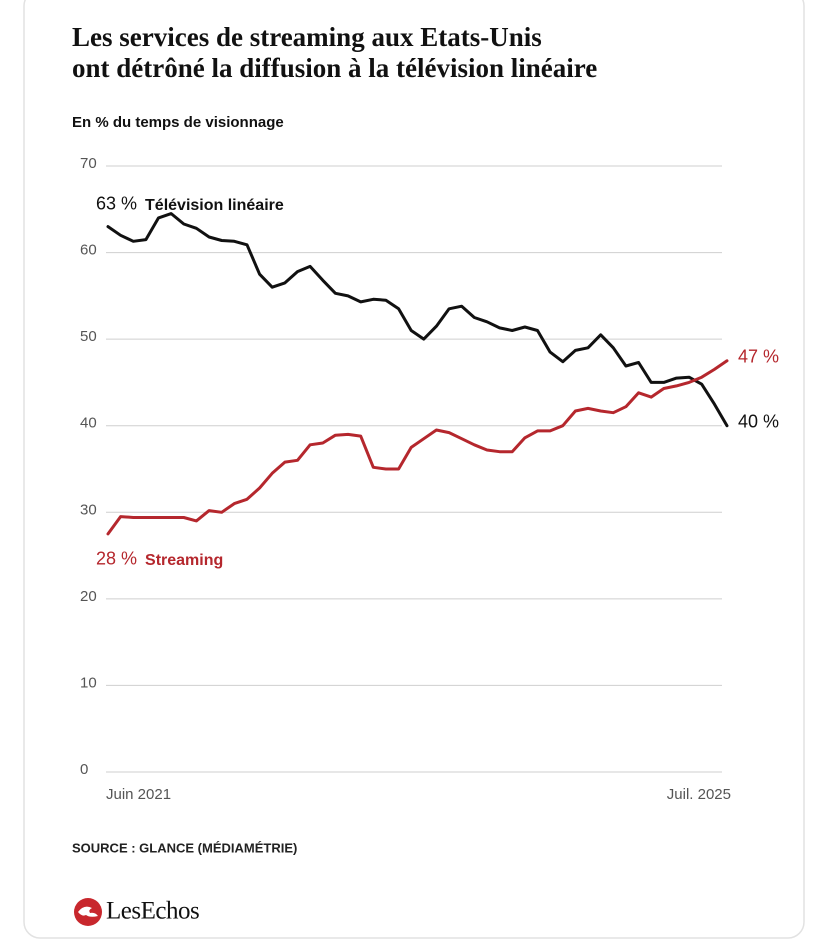  I want to click on value-label: 63 %, so click(116, 203).